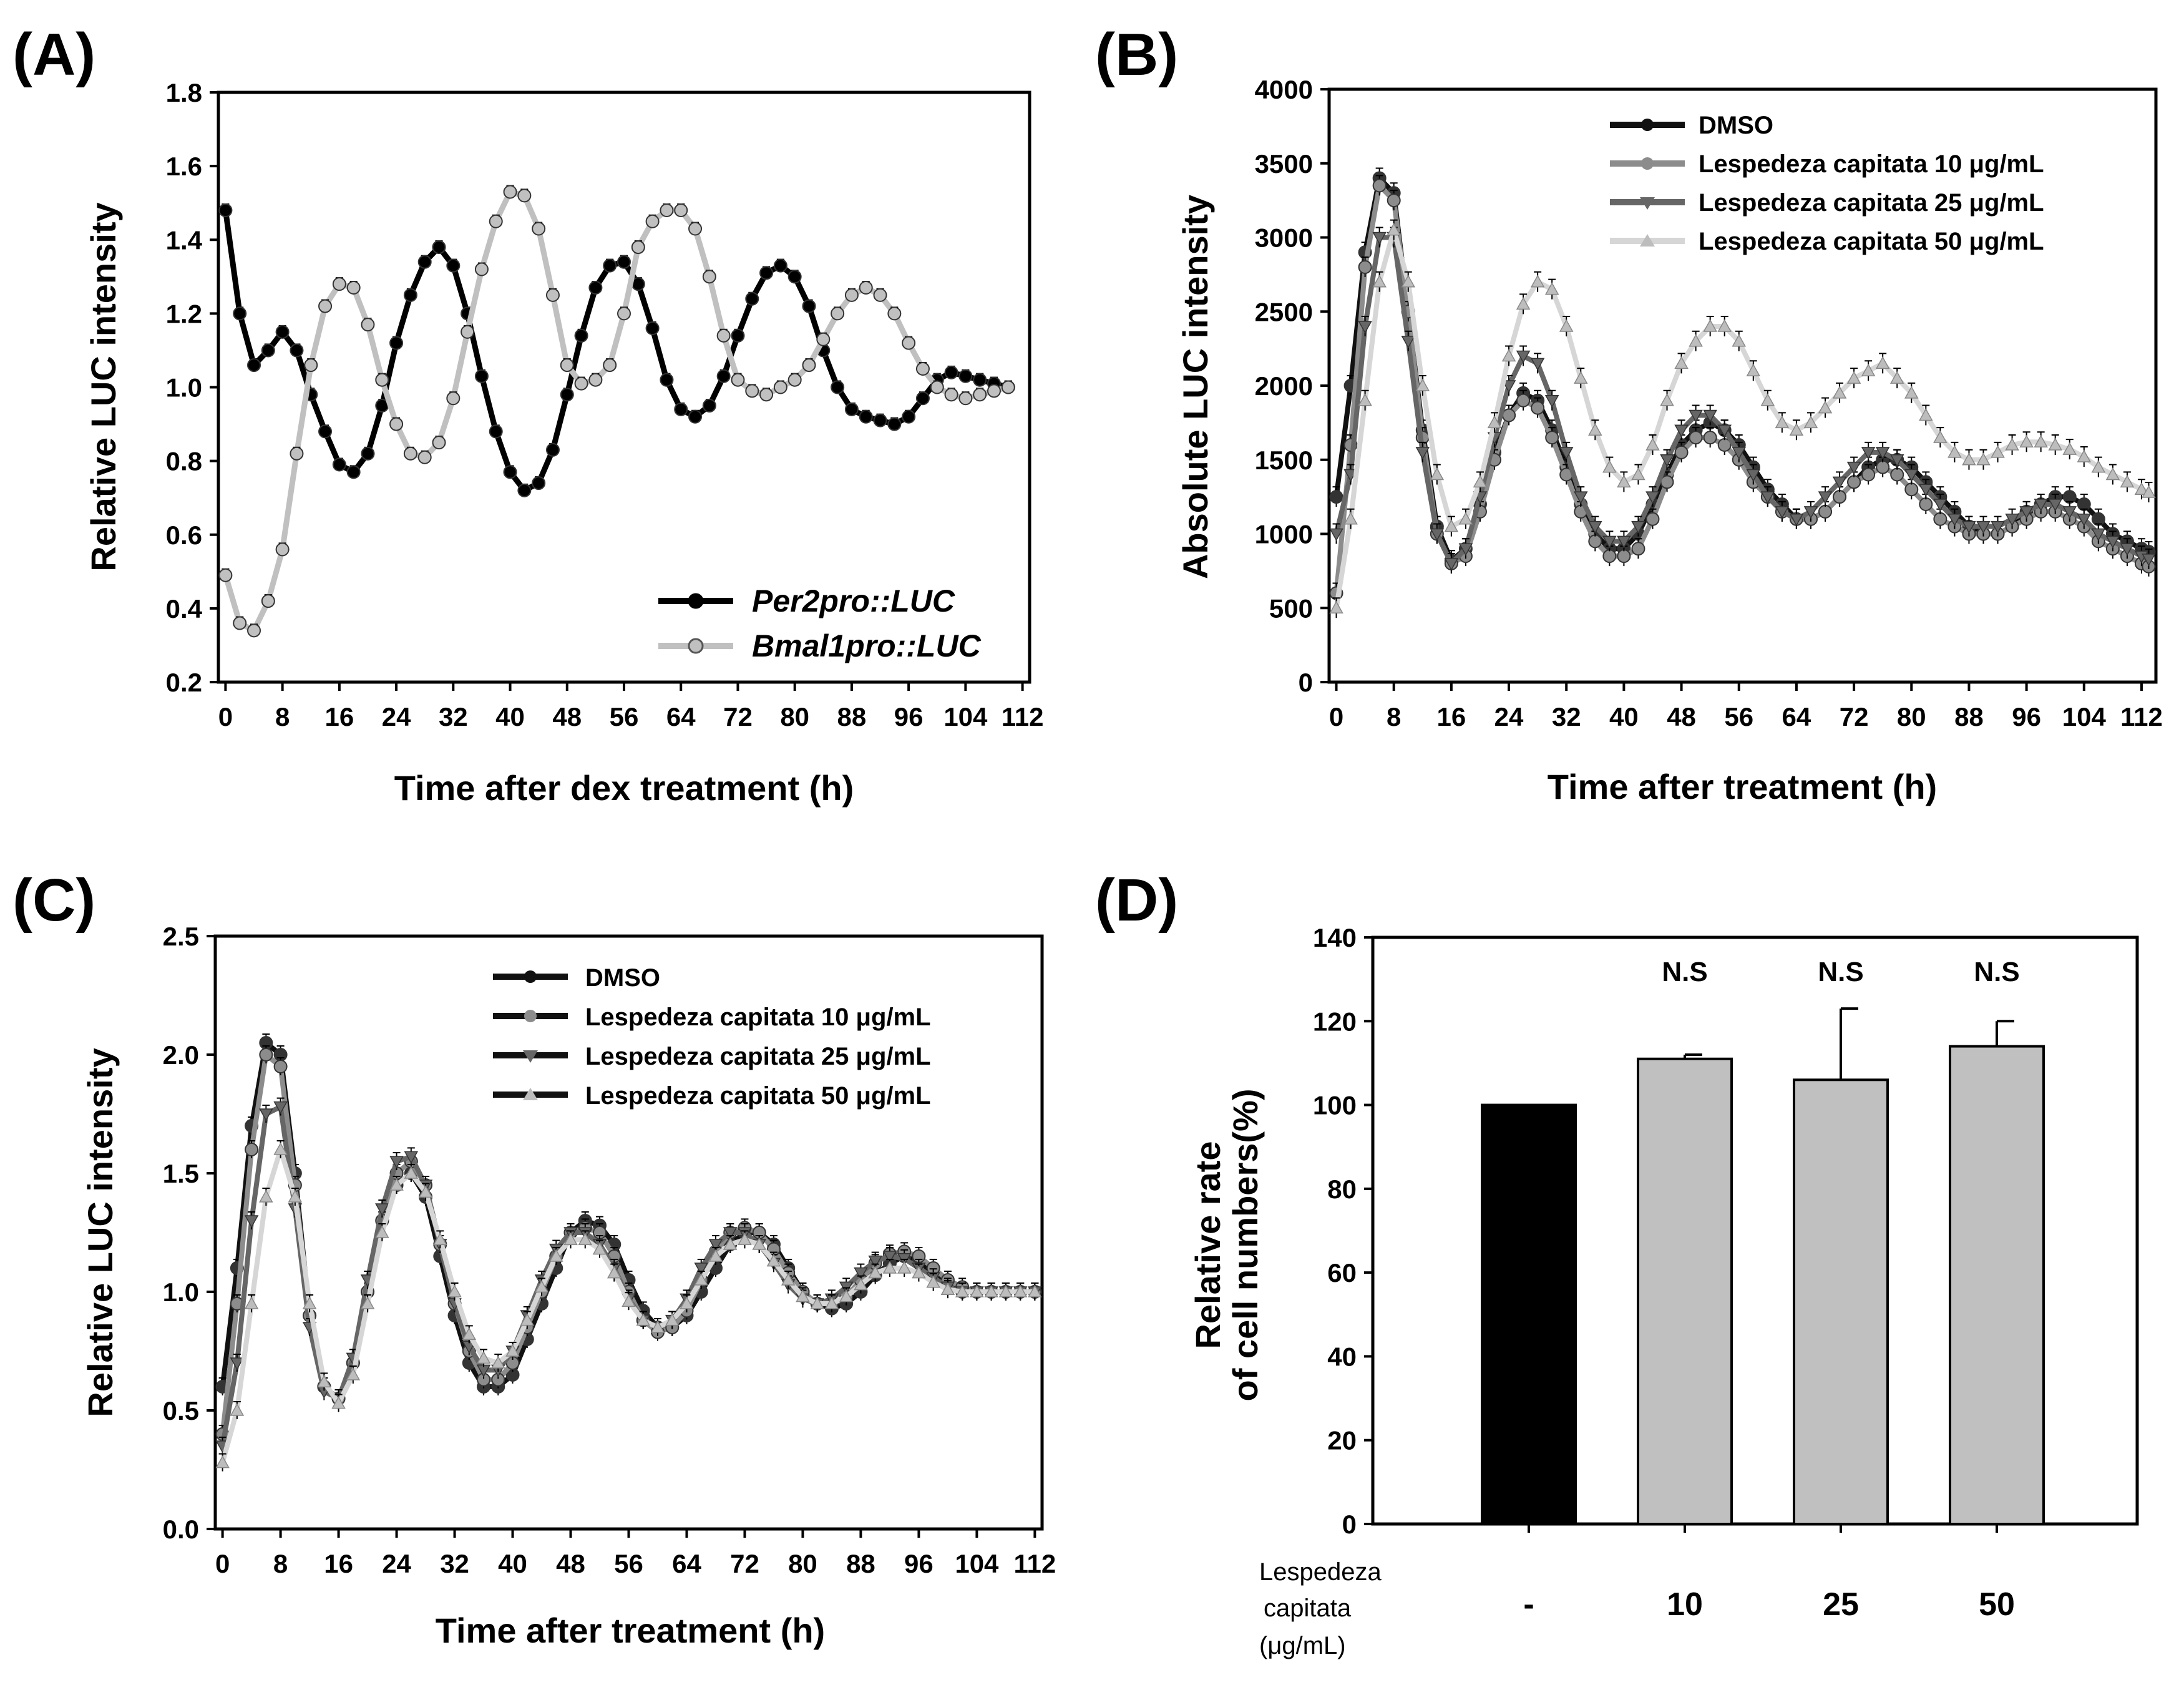 The image size is (2184, 1685). What do you see at coordinates (1685, 1291) in the screenshot?
I see `bar` at bounding box center [1685, 1291].